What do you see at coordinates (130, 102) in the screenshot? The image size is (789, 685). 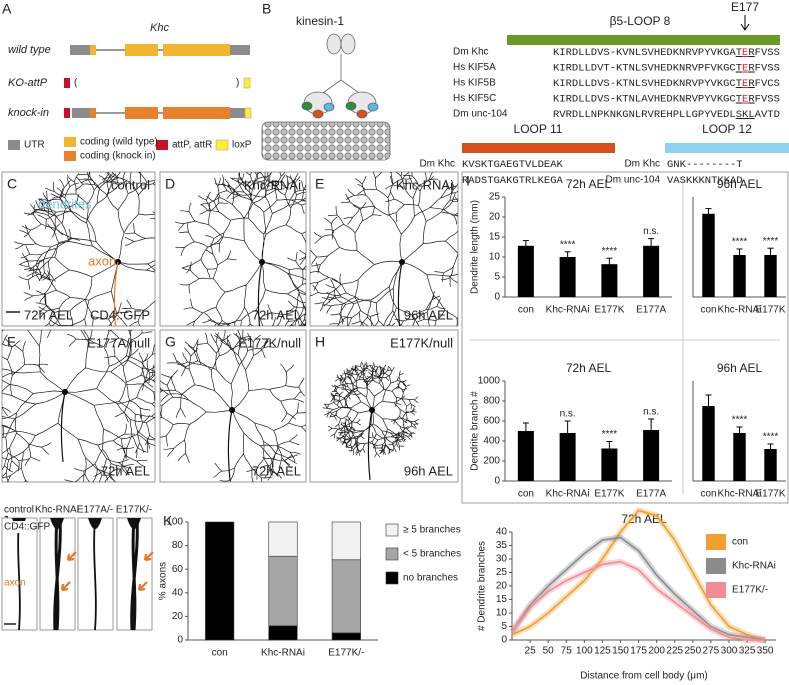 I see `gene-diagram: ( )` at bounding box center [130, 102].